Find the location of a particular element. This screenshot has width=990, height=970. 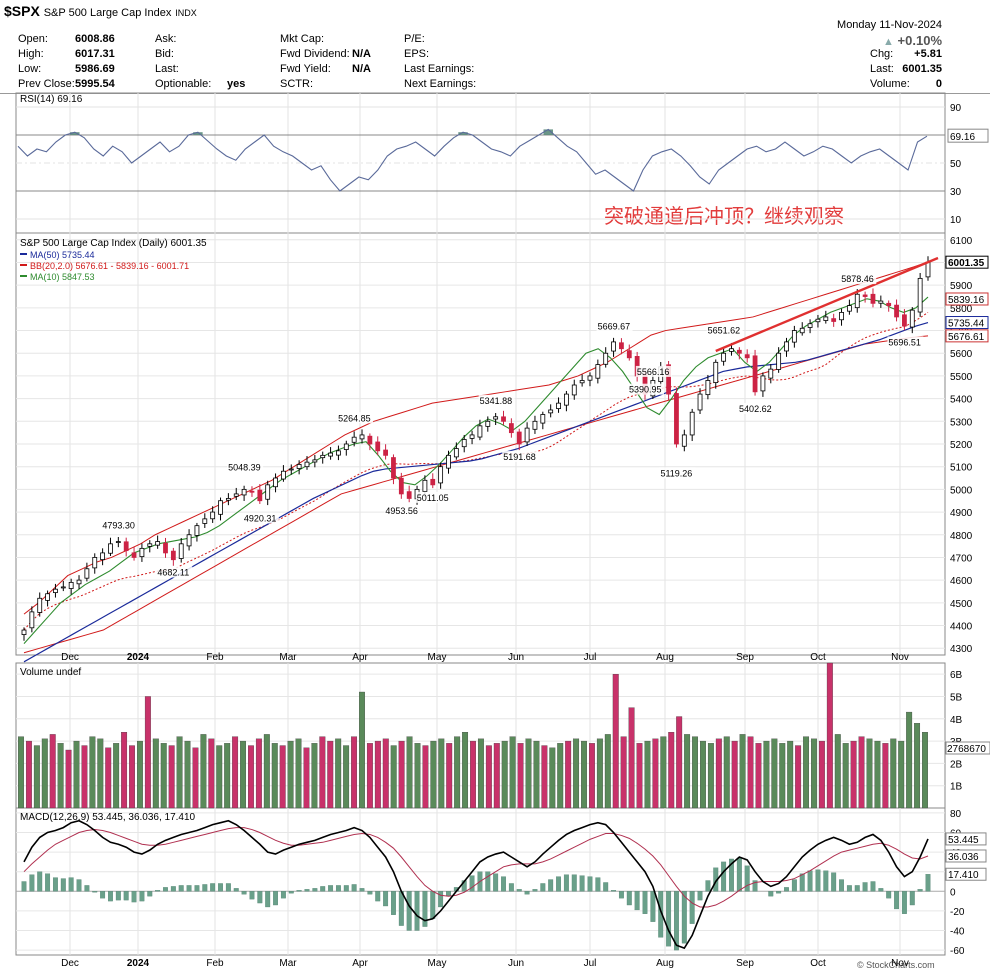

quote-label: Last: is located at coordinates (882, 69).